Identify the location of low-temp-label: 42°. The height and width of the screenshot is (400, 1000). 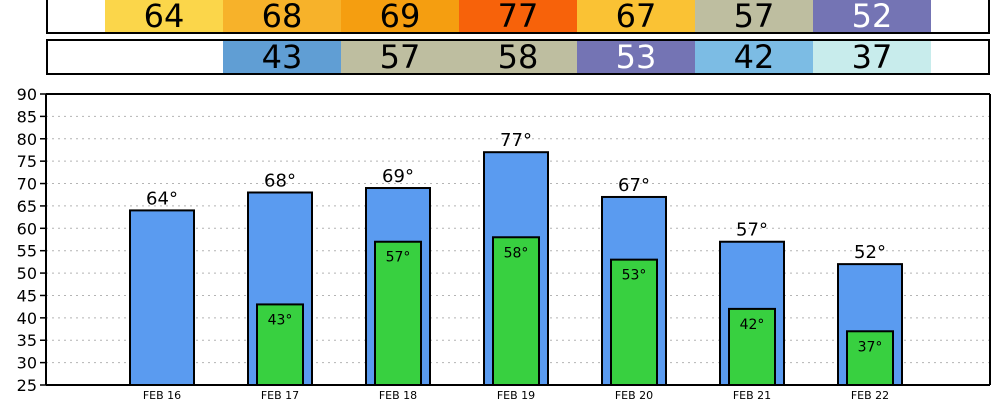
(752, 325).